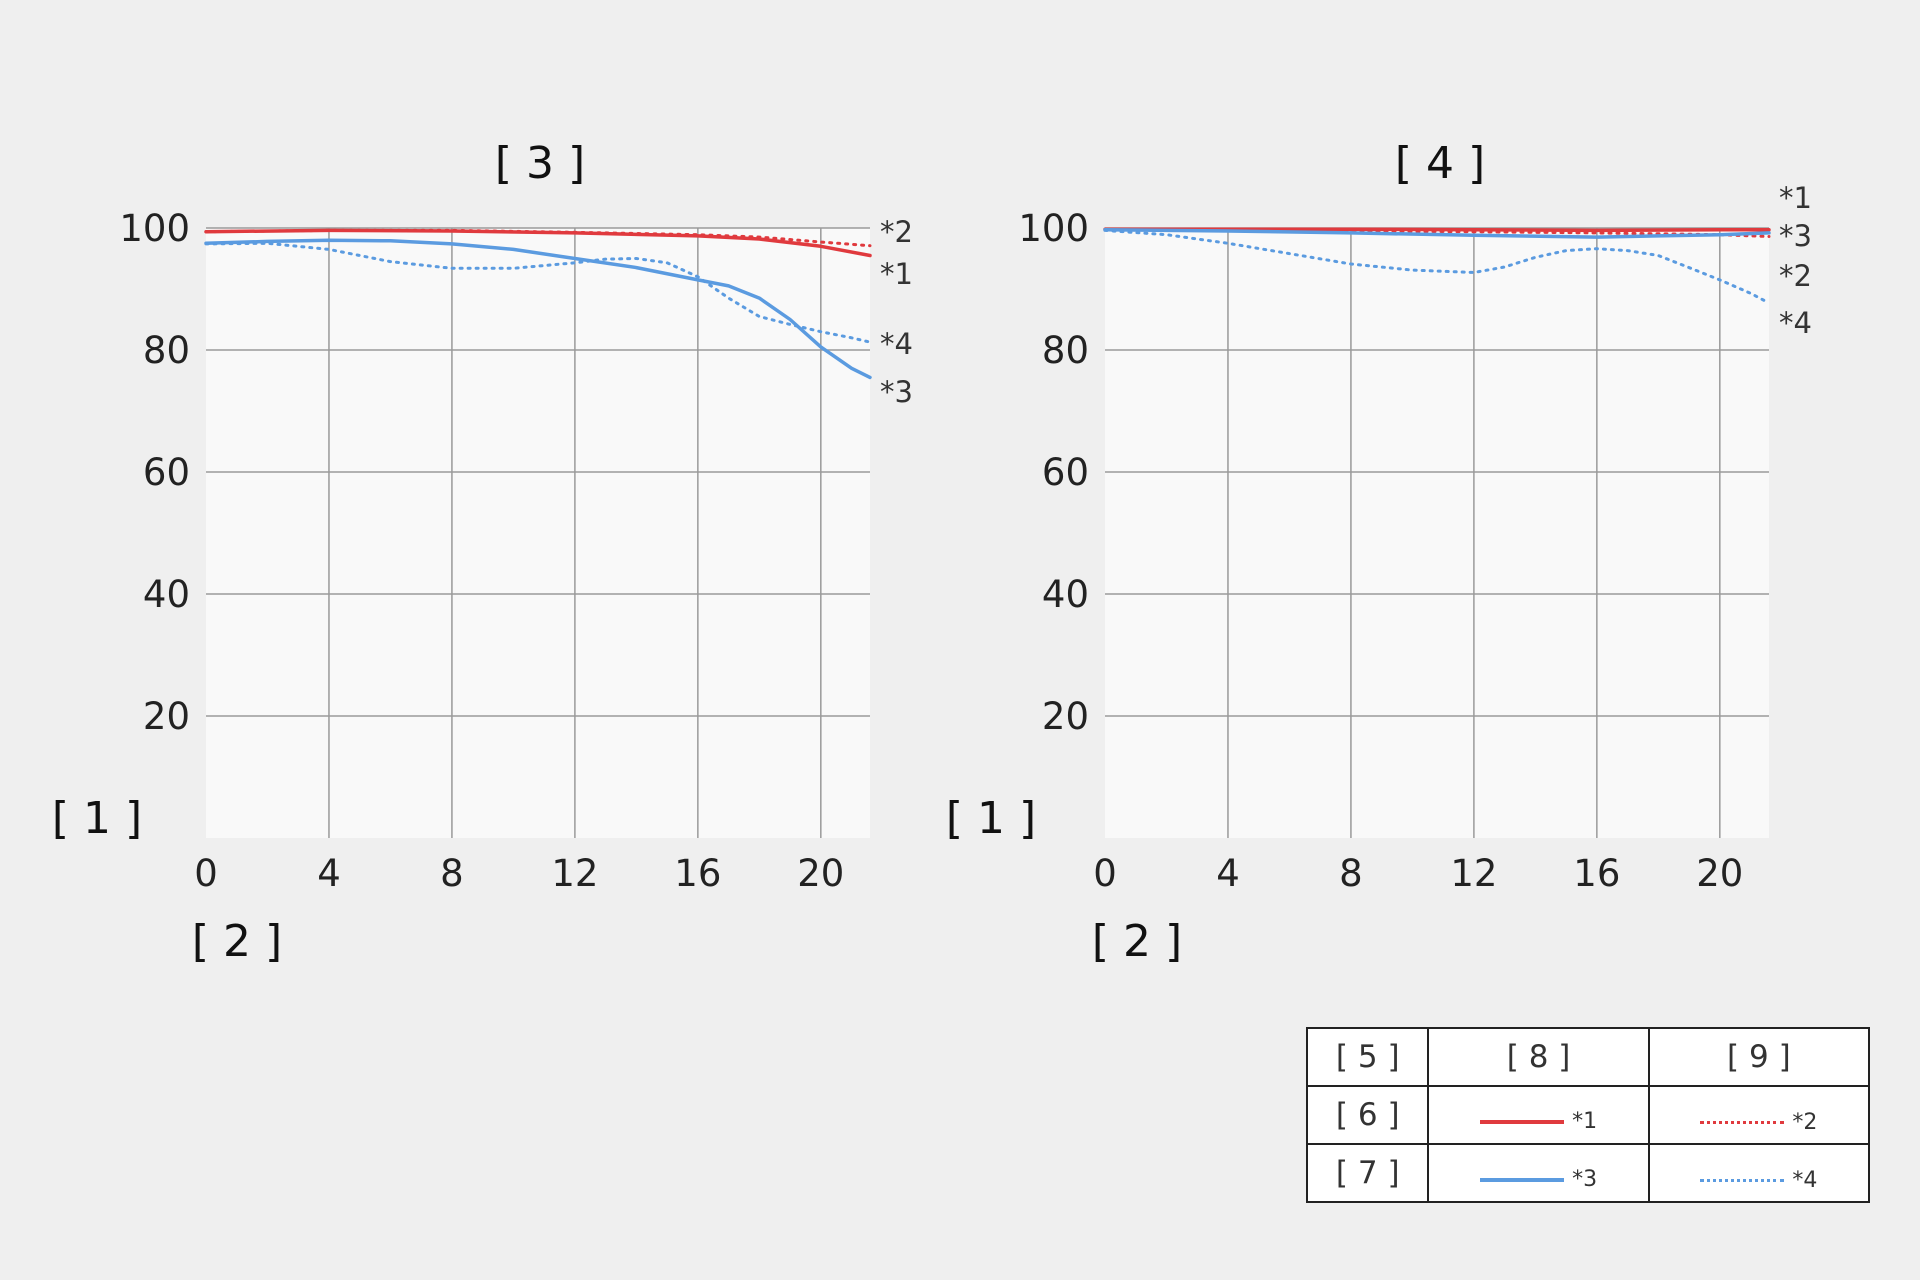 The image size is (1920, 1280). Describe the element at coordinates (1585, 1122) in the screenshot. I see `legend-entry-label: *1` at that location.